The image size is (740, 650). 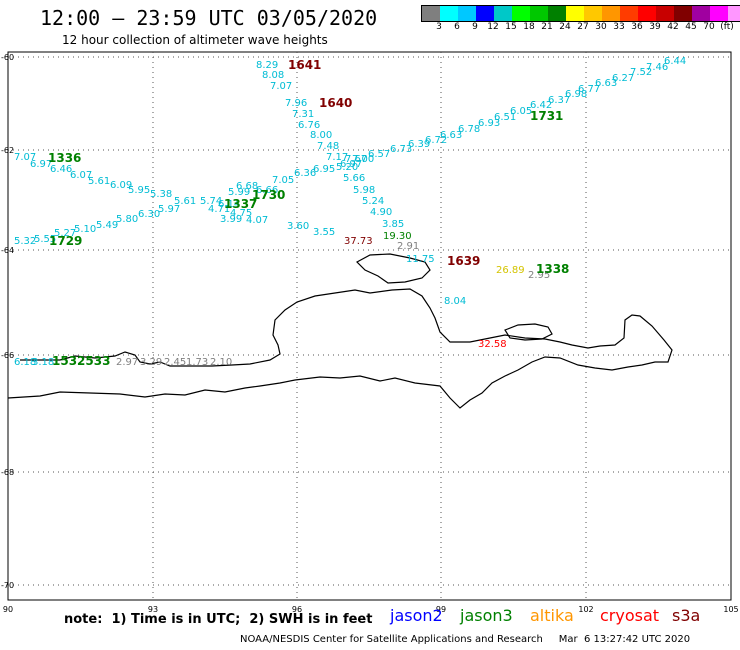 I want to click on swh-value: 6.18, so click(x=25, y=362).